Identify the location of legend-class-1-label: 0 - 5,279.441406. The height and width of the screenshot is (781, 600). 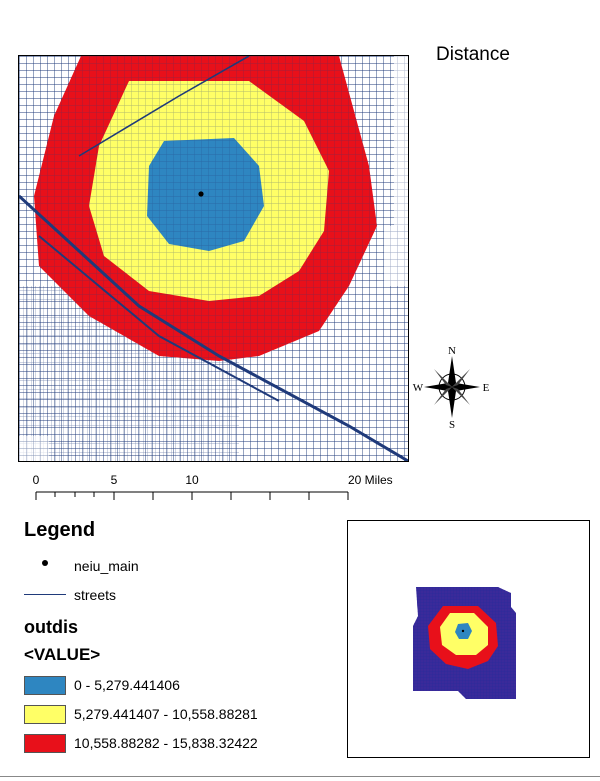
(127, 685).